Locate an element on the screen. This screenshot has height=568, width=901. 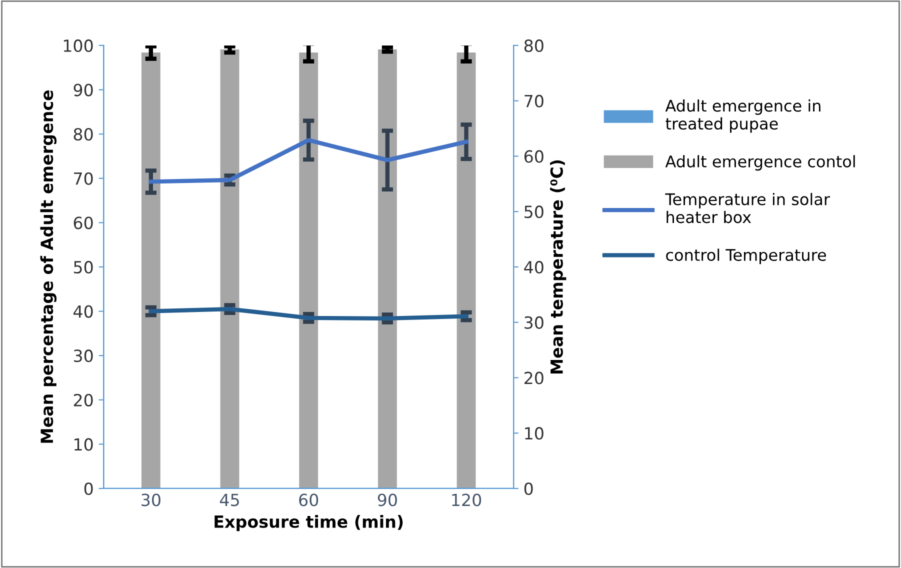
y2-tick-label: 70 is located at coordinates (534, 101).